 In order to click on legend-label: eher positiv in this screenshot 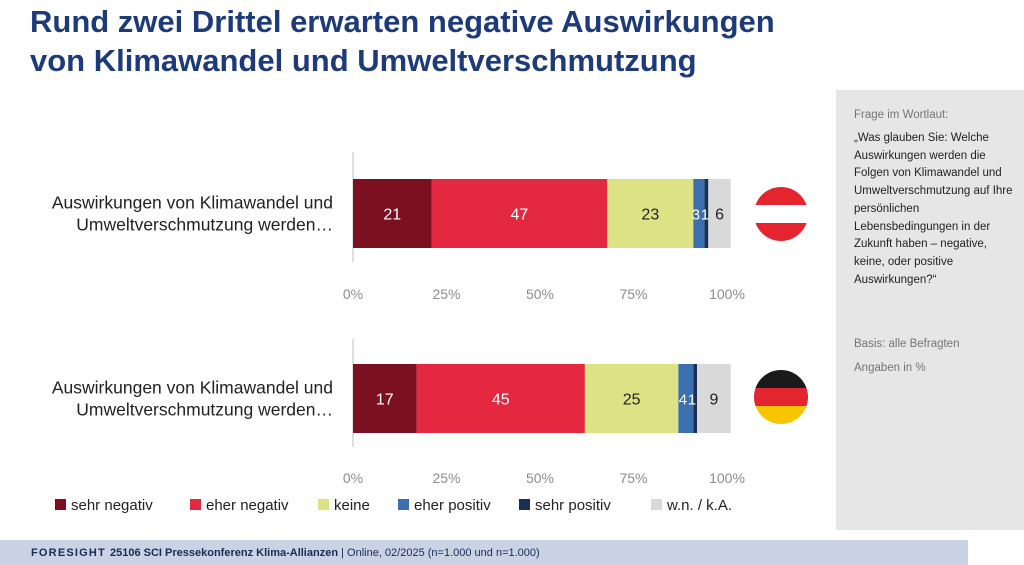, I will do `click(452, 505)`.